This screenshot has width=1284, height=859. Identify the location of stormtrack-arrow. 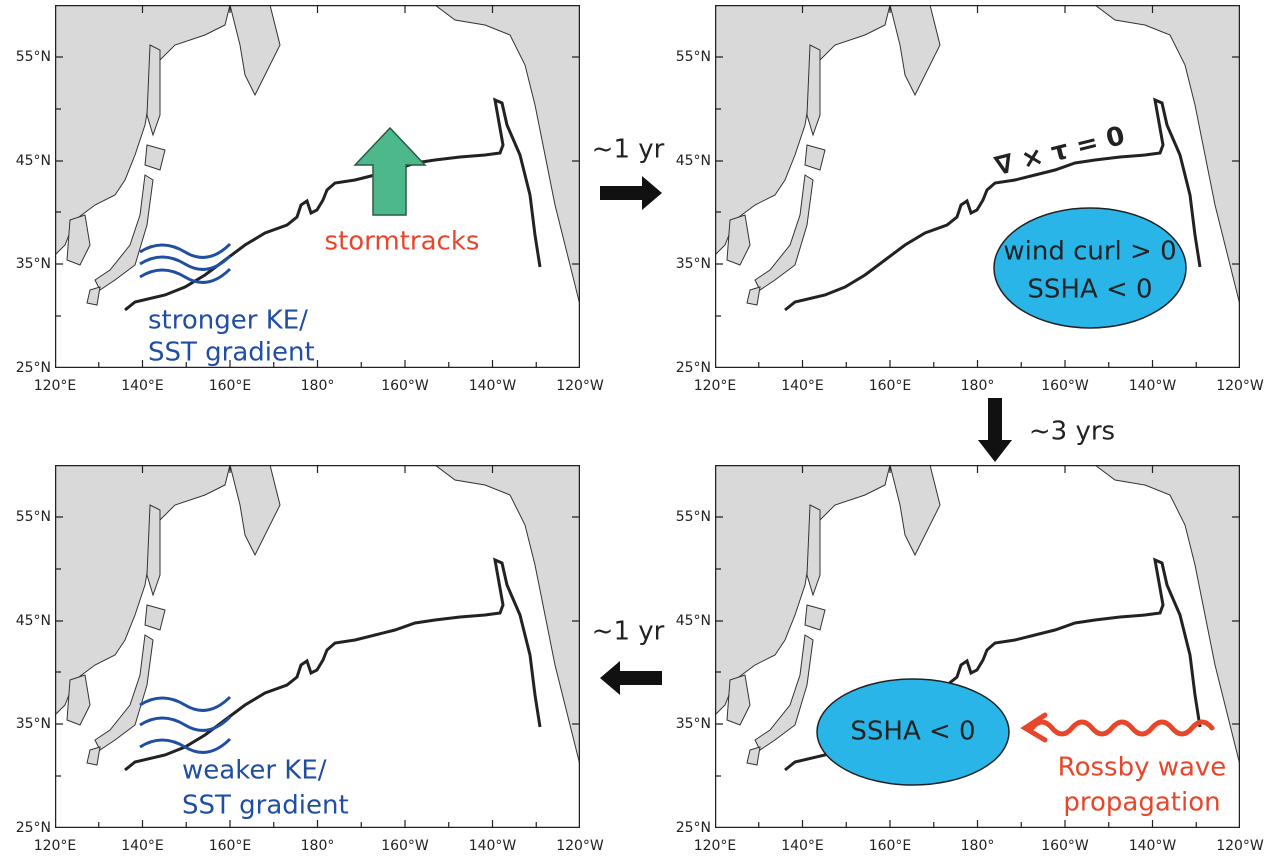
(390, 171).